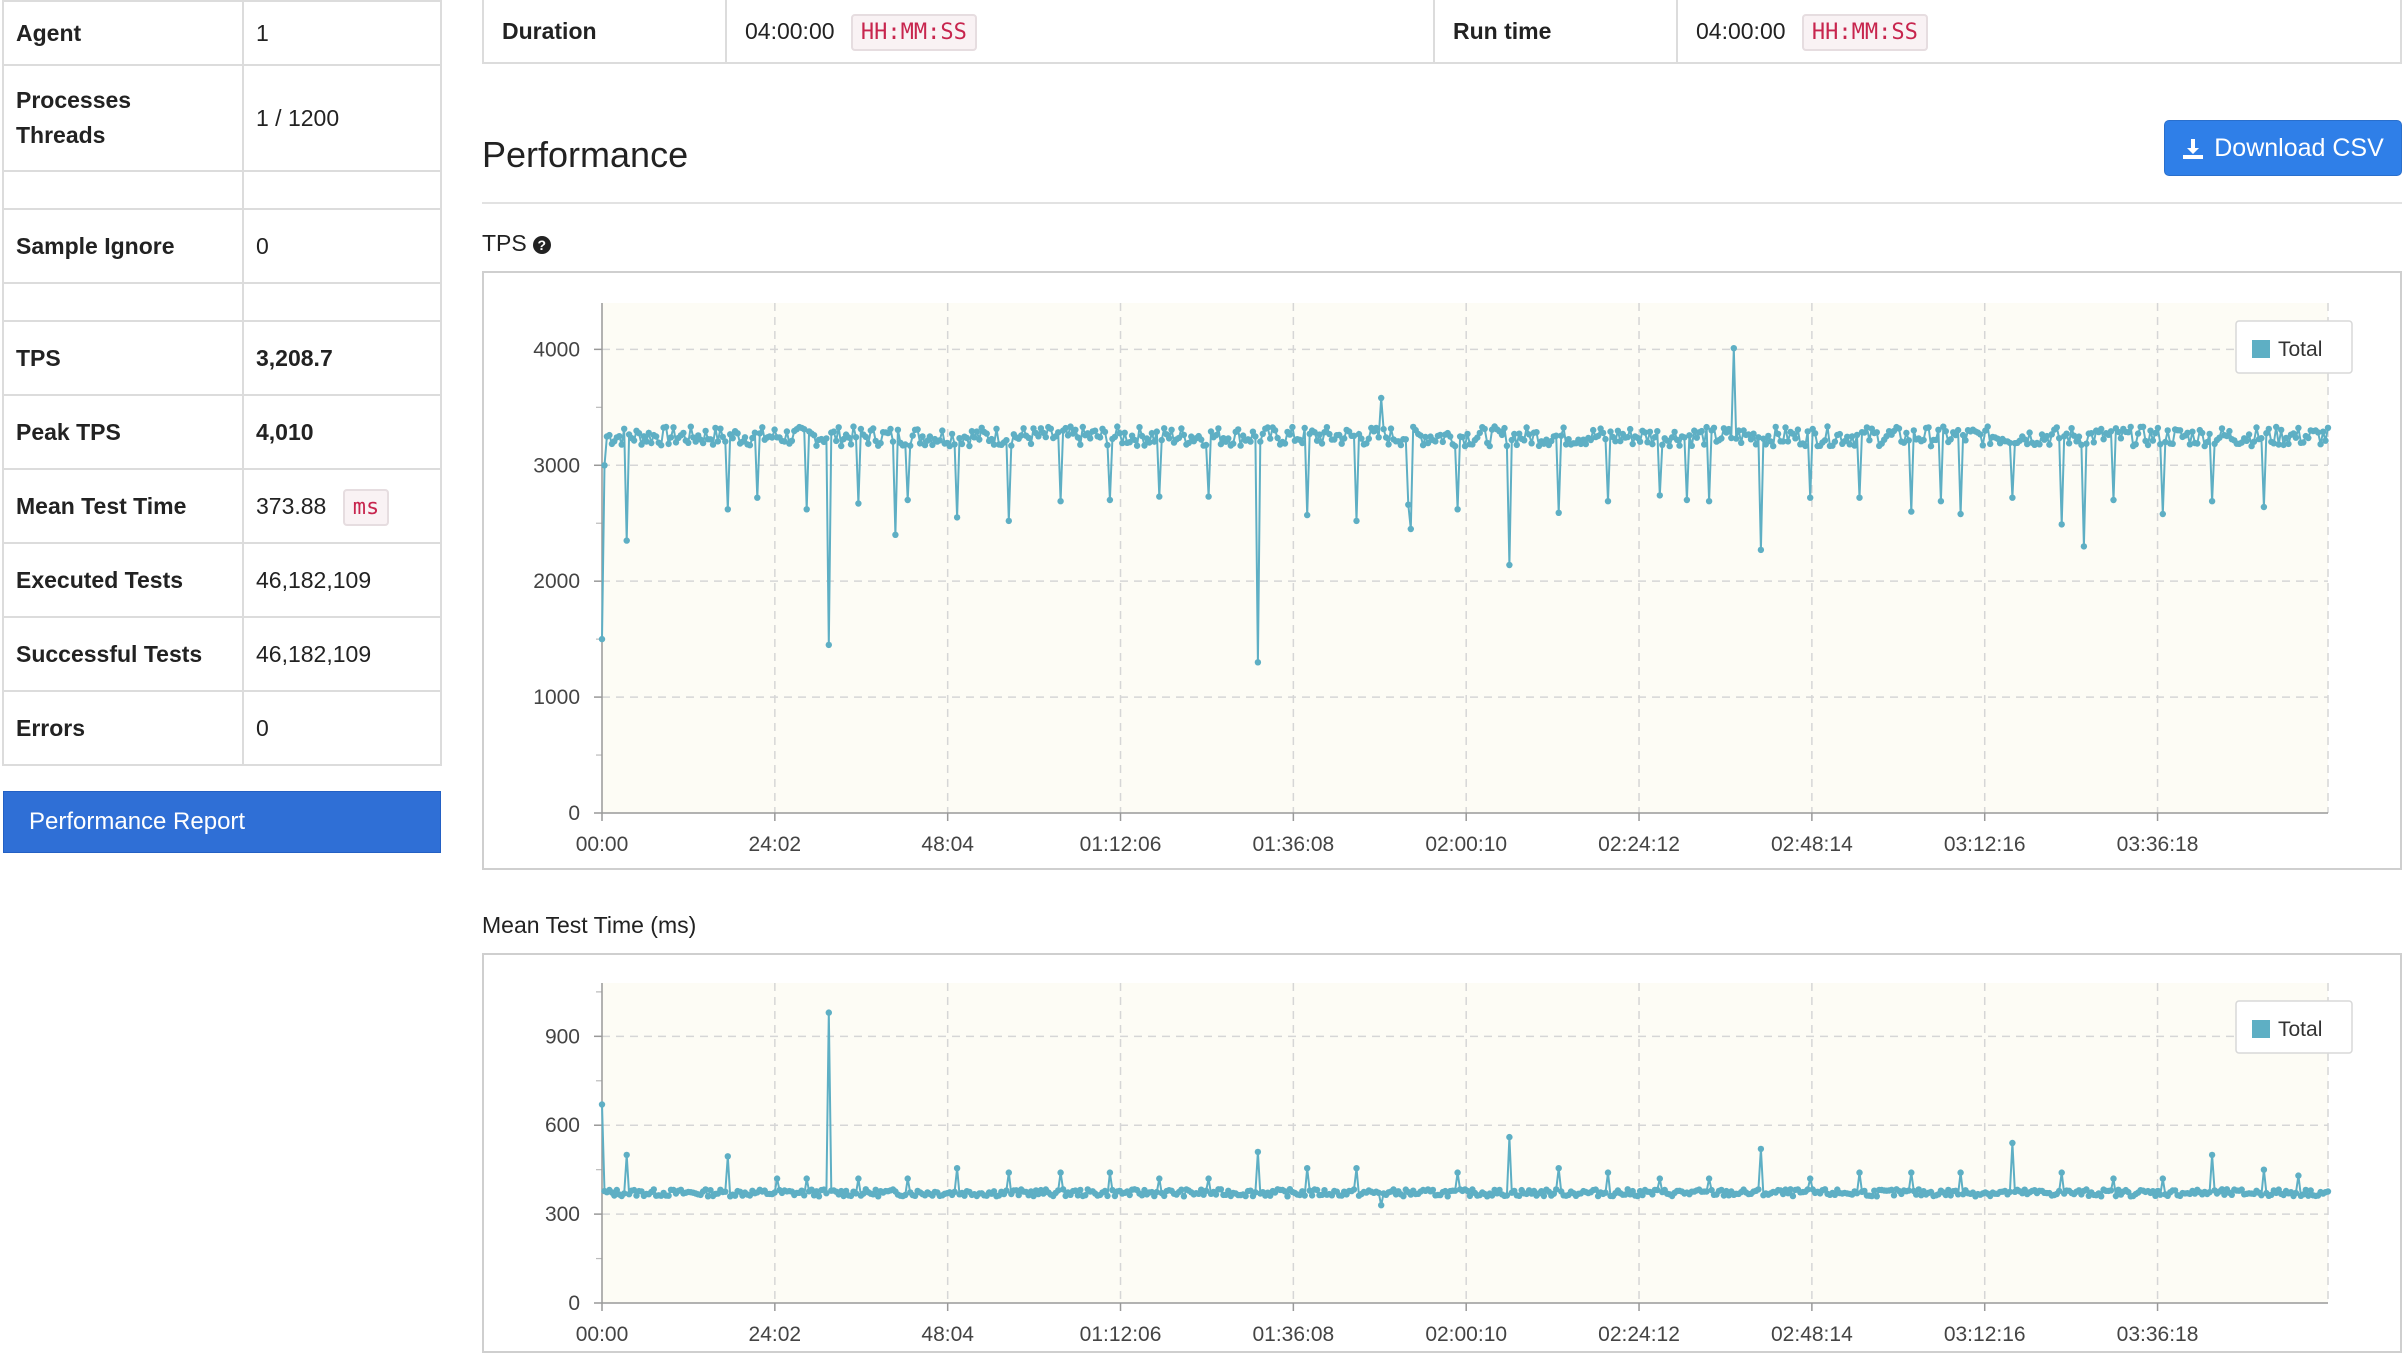  Describe the element at coordinates (562, 1036) in the screenshot. I see `y-tick-label: 900` at that location.